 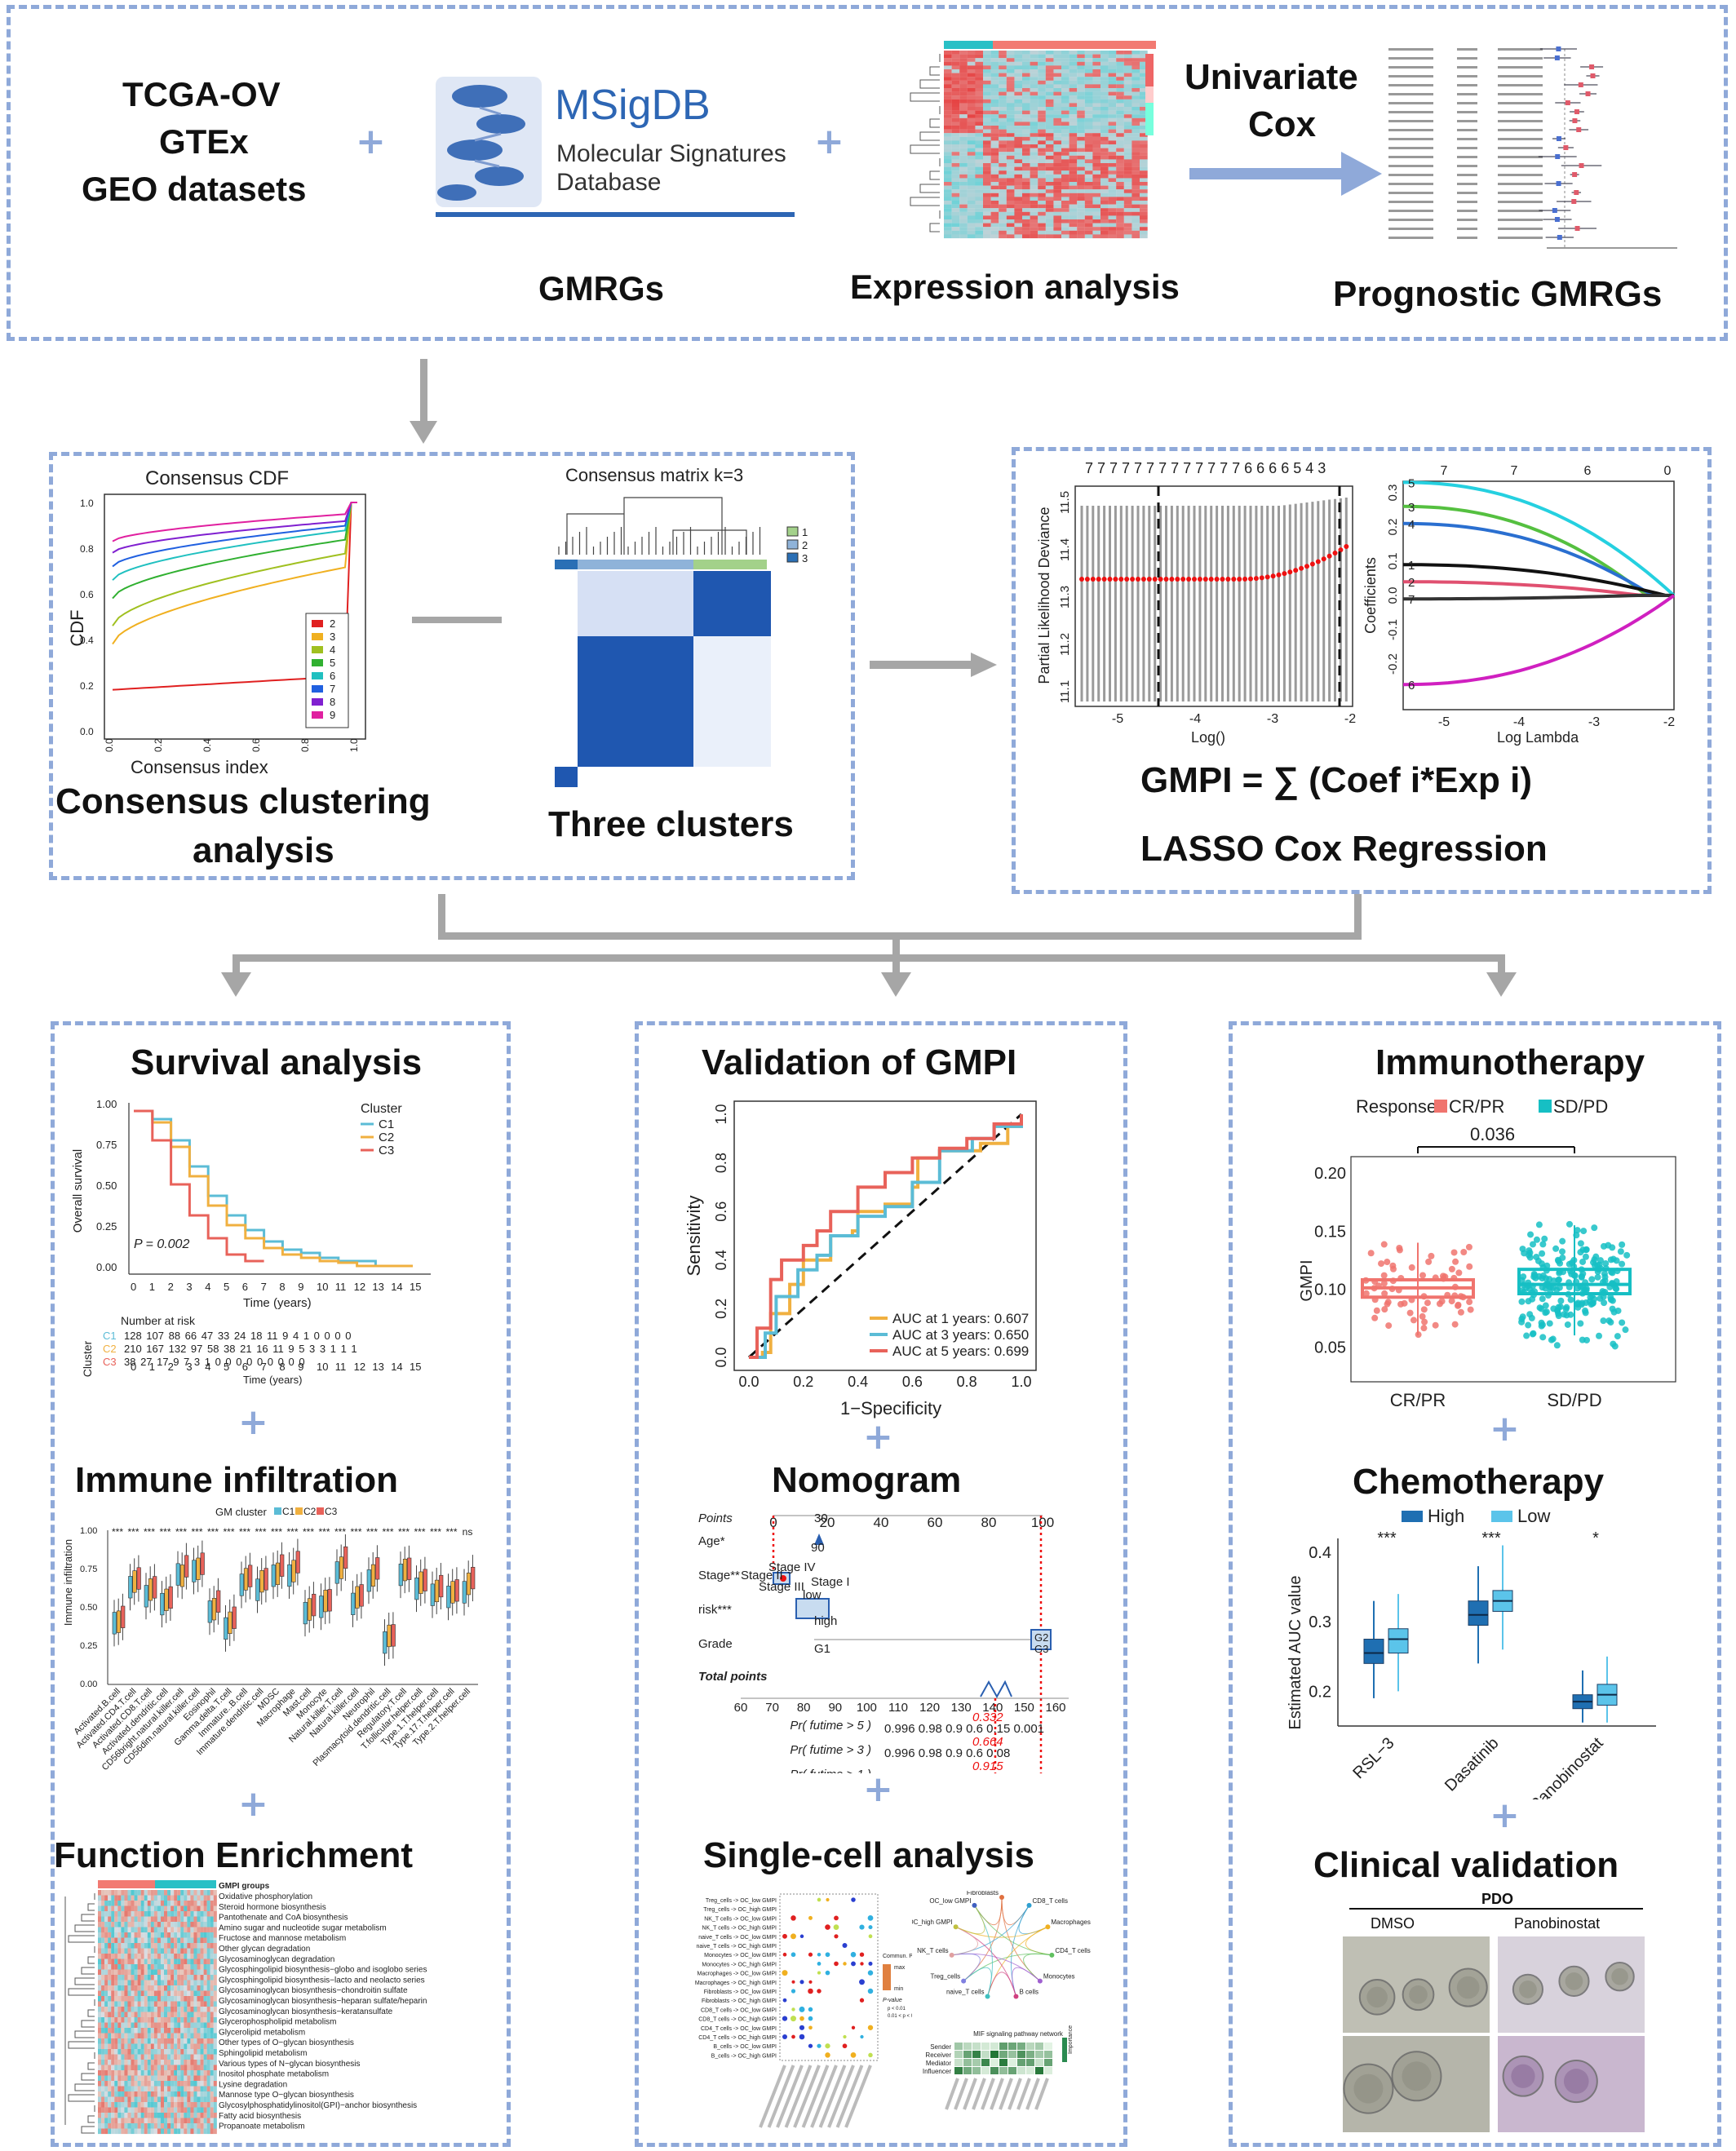 What do you see at coordinates (792, 545) in the screenshot?
I see `matrix-legend-swatch` at bounding box center [792, 545].